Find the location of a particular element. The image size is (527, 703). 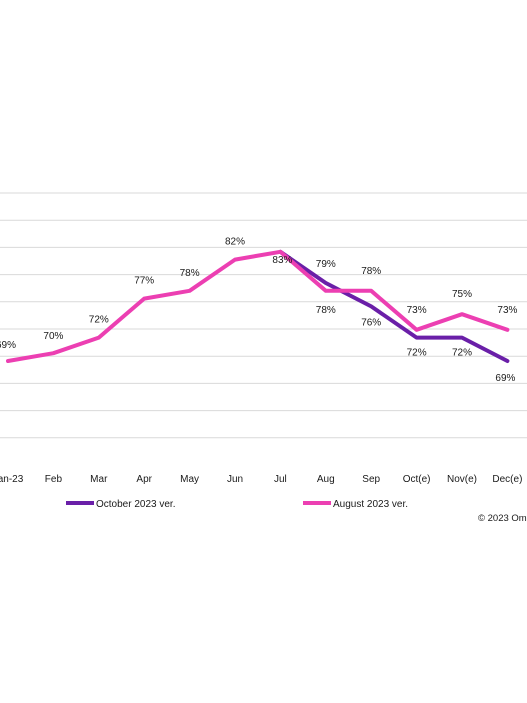

x-tick-label: Nov(e) is located at coordinates (462, 479).